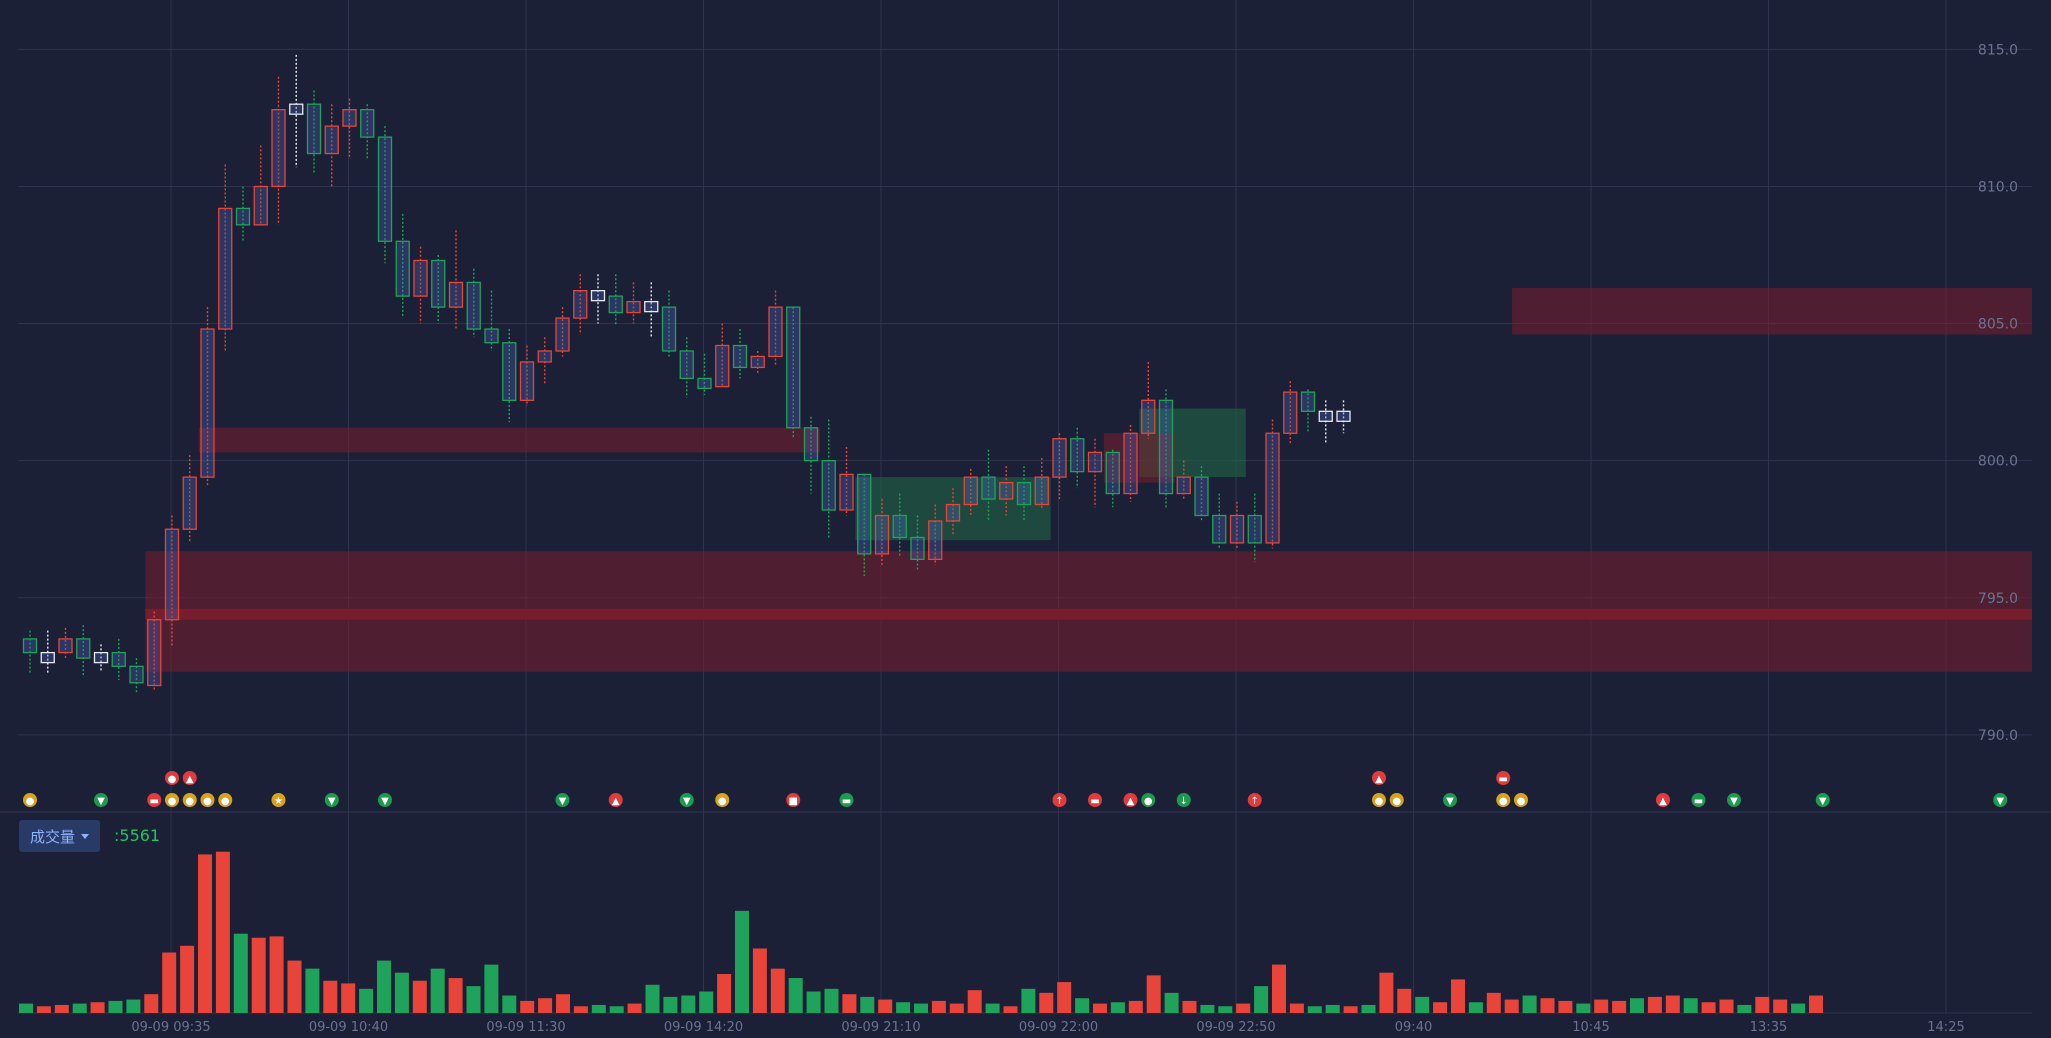  I want to click on time-tick-label: 10:45, so click(1590, 1027).